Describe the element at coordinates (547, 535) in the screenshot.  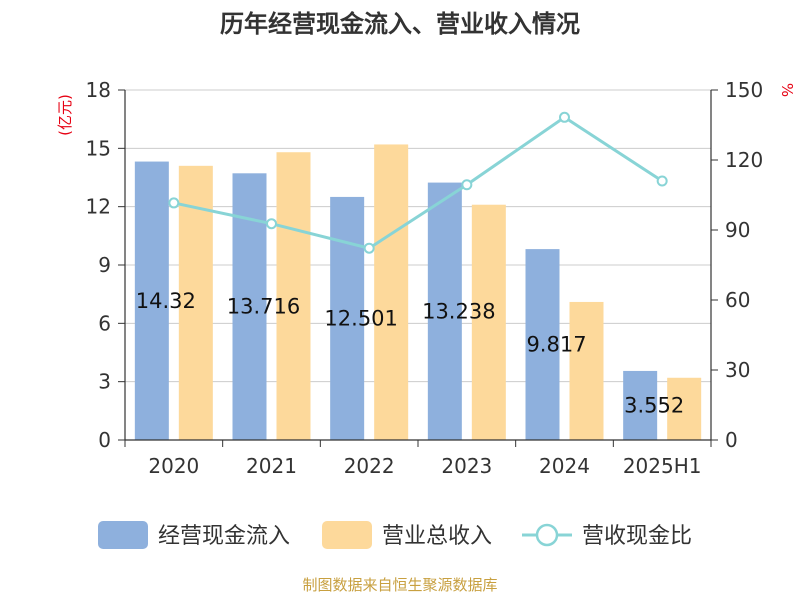
I see `legend-swatch-ratio-marker` at that location.